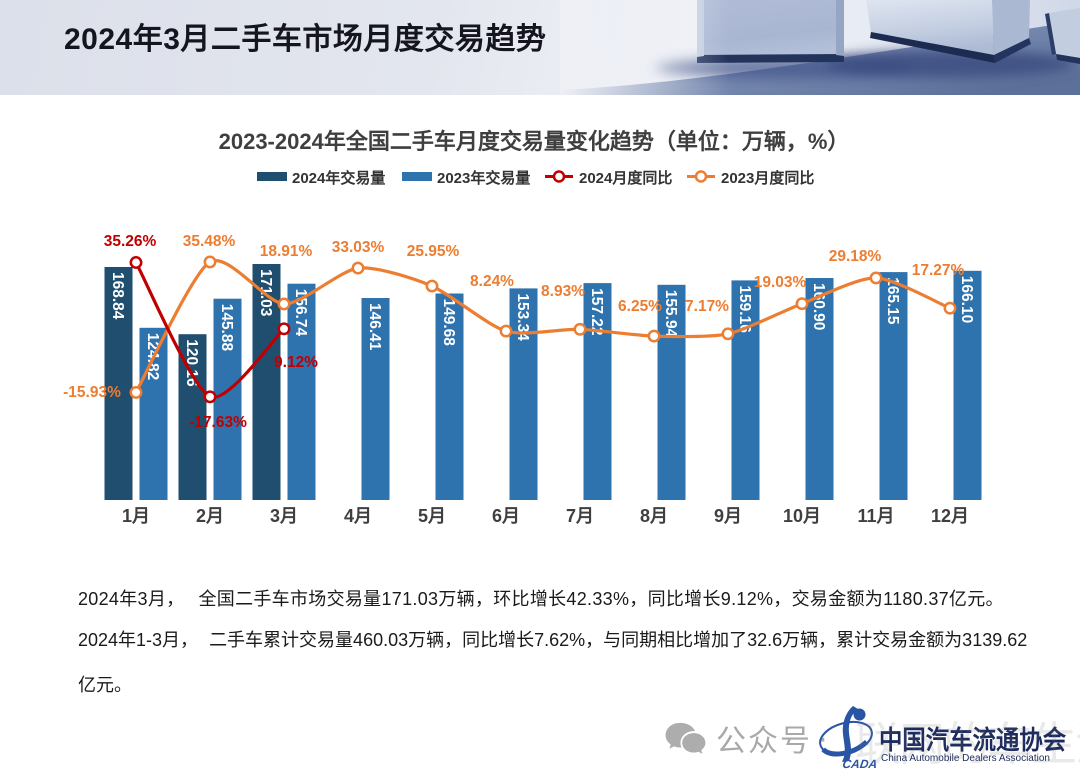 Image resolution: width=1080 pixels, height=783 pixels. What do you see at coordinates (130, 241) in the screenshot?
I see `svg-text: 35.26%` at bounding box center [130, 241].